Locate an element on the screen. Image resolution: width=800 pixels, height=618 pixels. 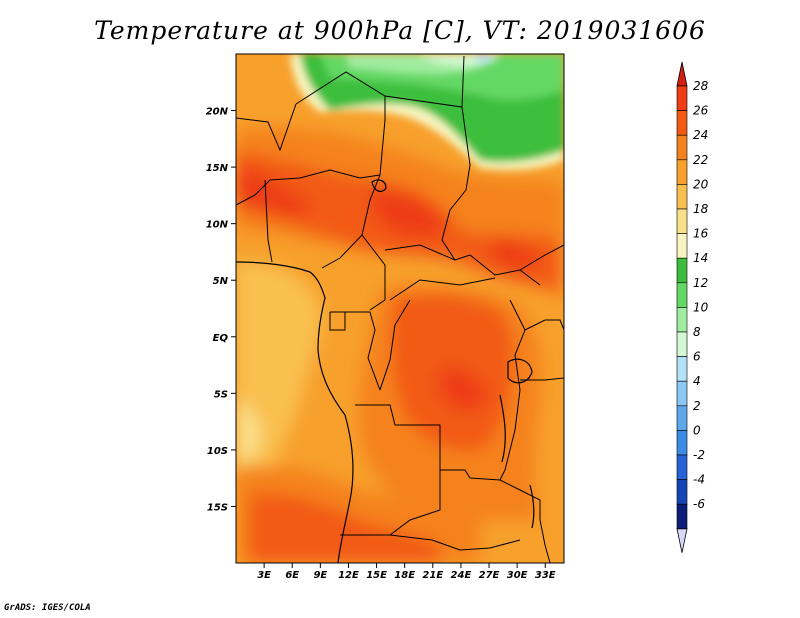
grads-credit: GrADS: IGES/COLA is located at coordinates (47, 608).